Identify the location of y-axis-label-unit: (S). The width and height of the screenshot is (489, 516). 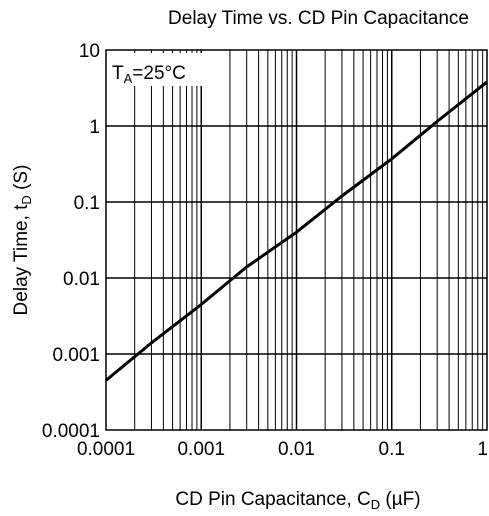
(21, 180).